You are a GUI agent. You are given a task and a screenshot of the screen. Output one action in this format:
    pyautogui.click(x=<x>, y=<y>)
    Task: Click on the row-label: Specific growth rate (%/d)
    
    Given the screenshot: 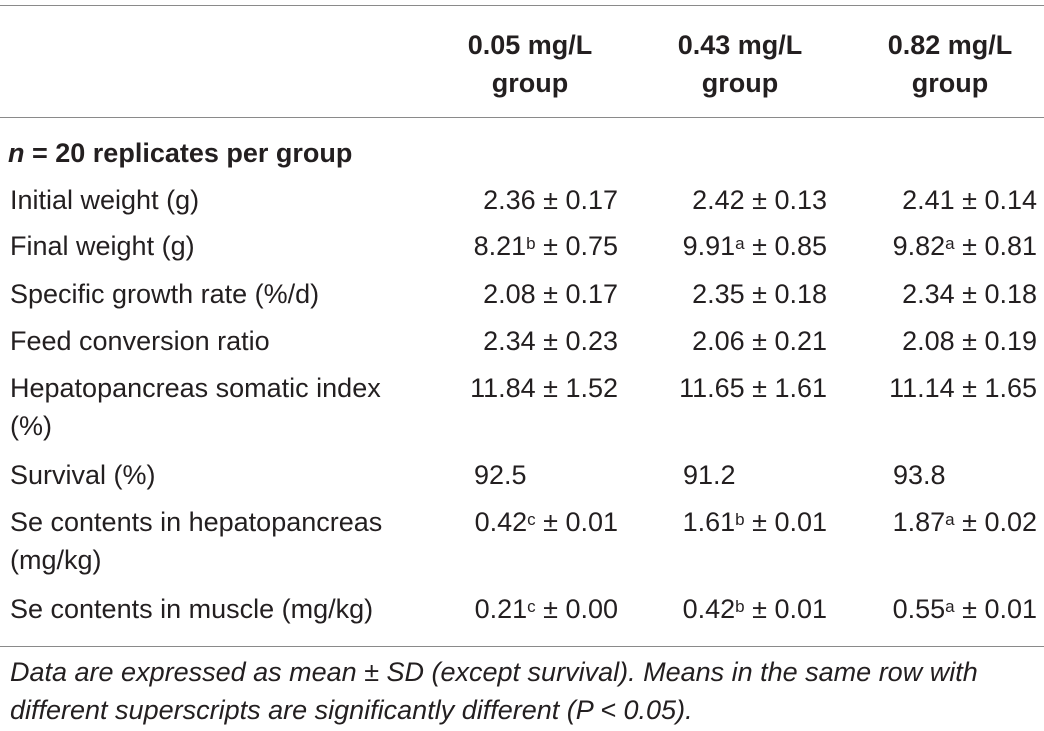 What is the action you would take?
    pyautogui.click(x=165, y=294)
    